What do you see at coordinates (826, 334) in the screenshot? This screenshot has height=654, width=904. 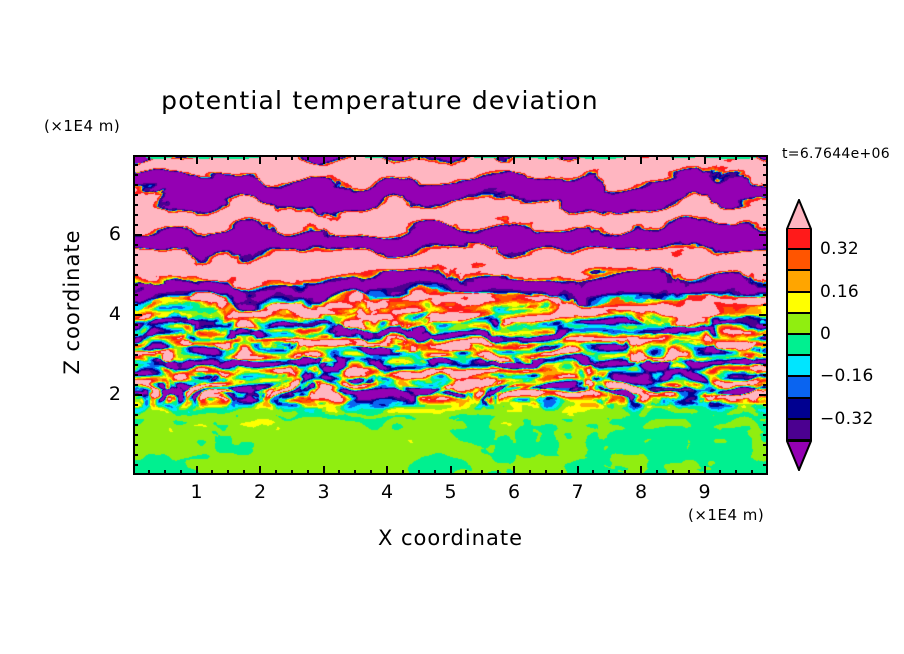 I see `colorbar-tick-label: 0` at bounding box center [826, 334].